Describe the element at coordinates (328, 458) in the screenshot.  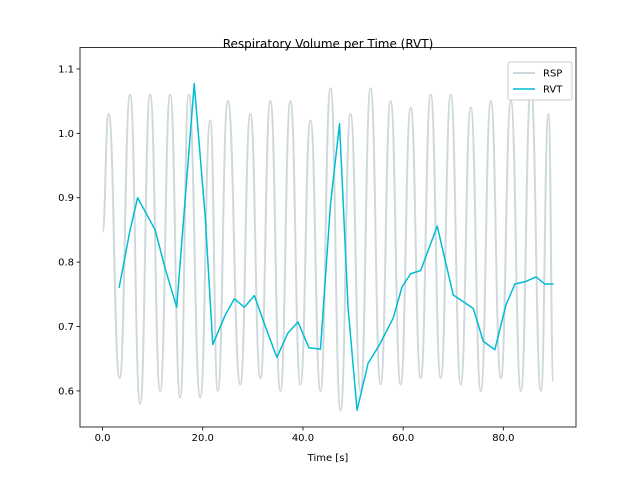
I see `x-axis-label: Time [s]` at that location.